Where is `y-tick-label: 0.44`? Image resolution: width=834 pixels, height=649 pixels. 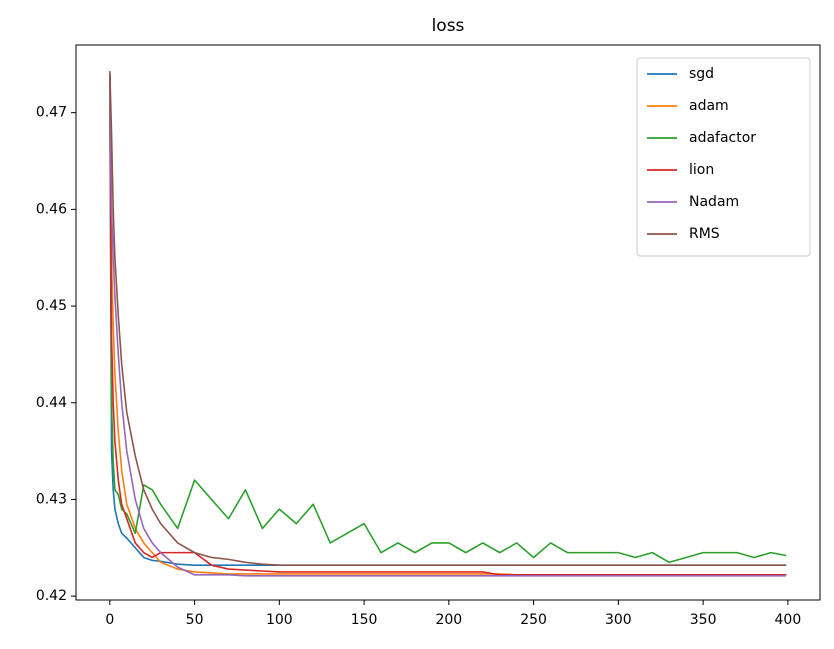 y-tick-label: 0.44 is located at coordinates (51, 403).